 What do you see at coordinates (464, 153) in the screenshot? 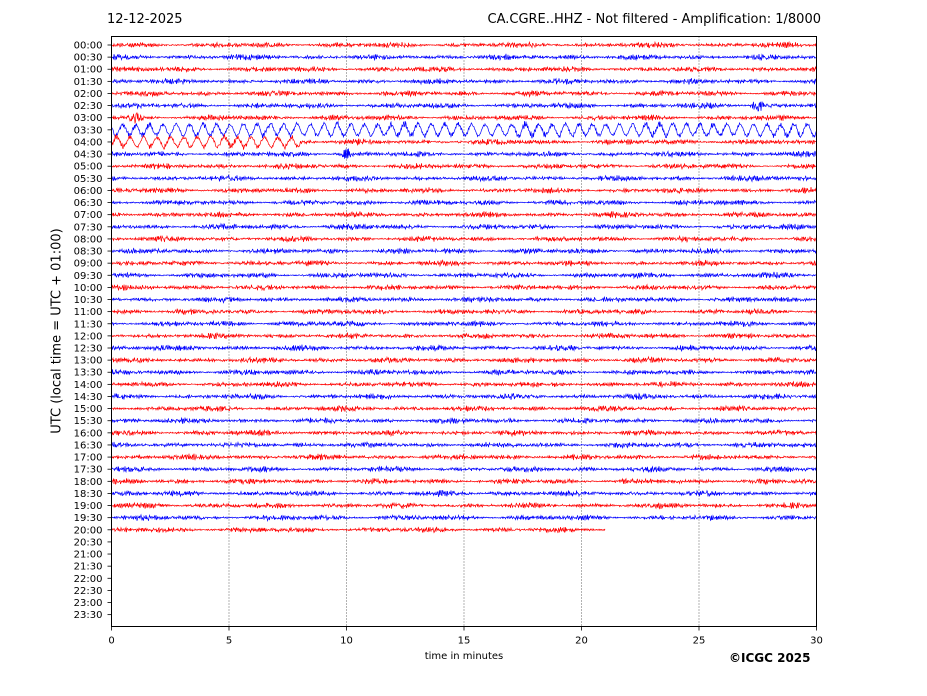
I see `trace-04:30` at bounding box center [464, 153].